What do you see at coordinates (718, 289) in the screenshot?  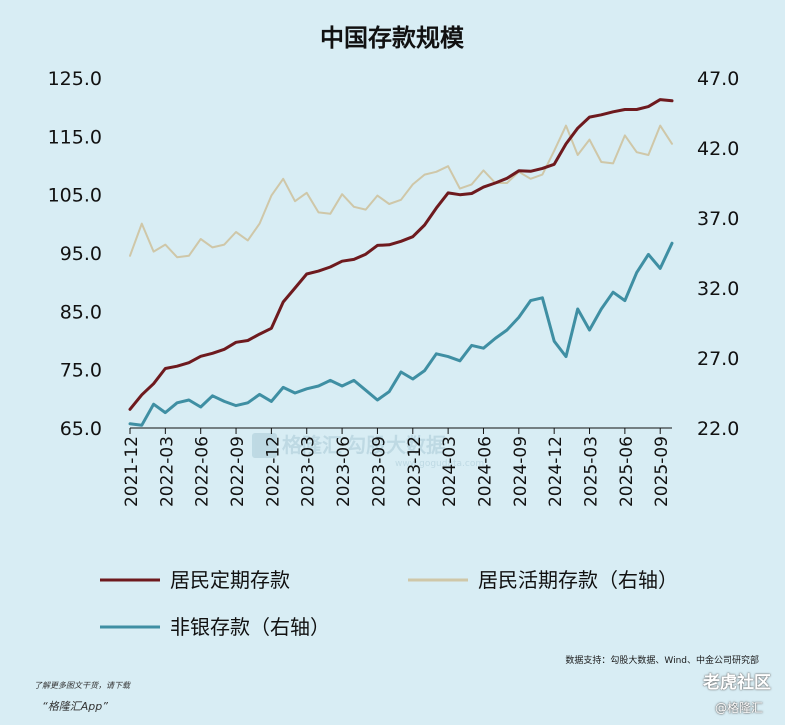 I see `y-right-tick-label: 32.0` at bounding box center [718, 289].